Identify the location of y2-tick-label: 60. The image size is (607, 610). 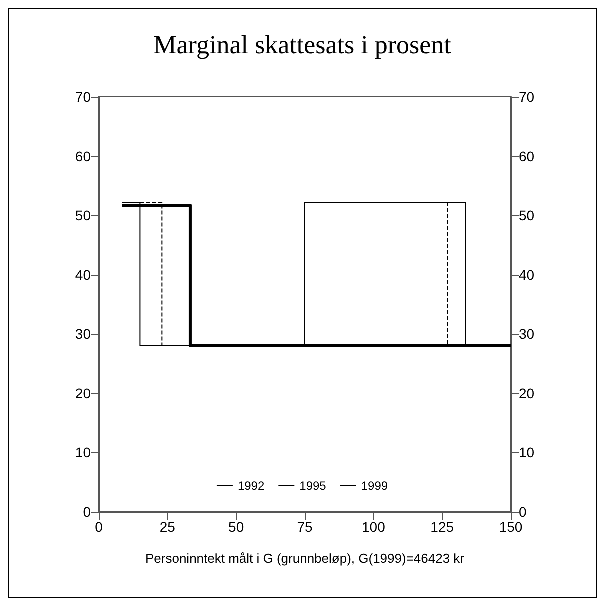
(527, 156).